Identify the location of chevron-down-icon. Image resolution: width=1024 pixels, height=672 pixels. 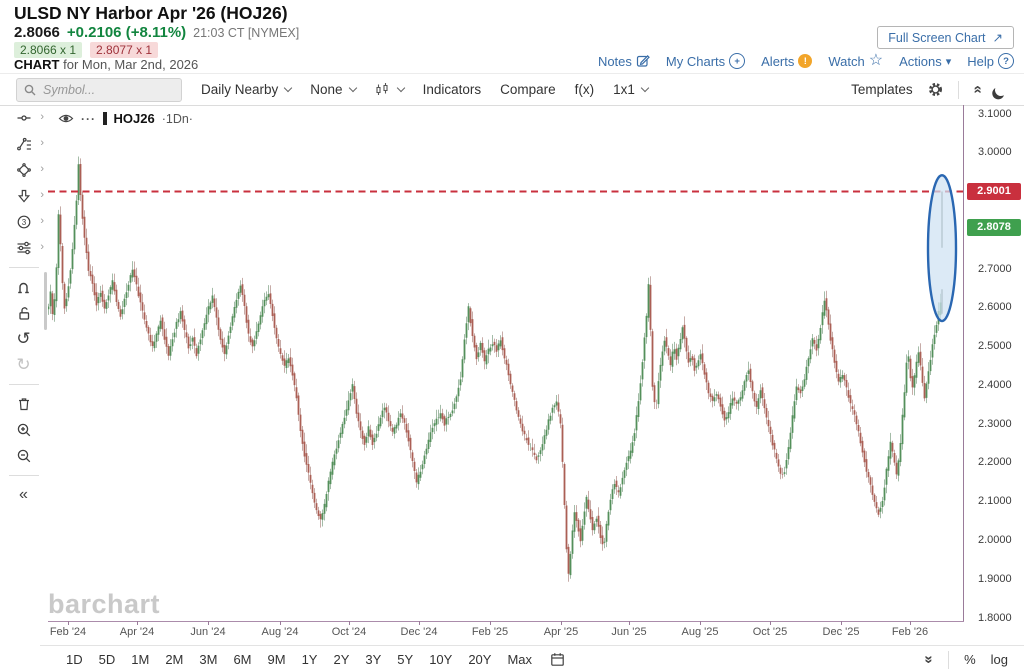
(645, 88).